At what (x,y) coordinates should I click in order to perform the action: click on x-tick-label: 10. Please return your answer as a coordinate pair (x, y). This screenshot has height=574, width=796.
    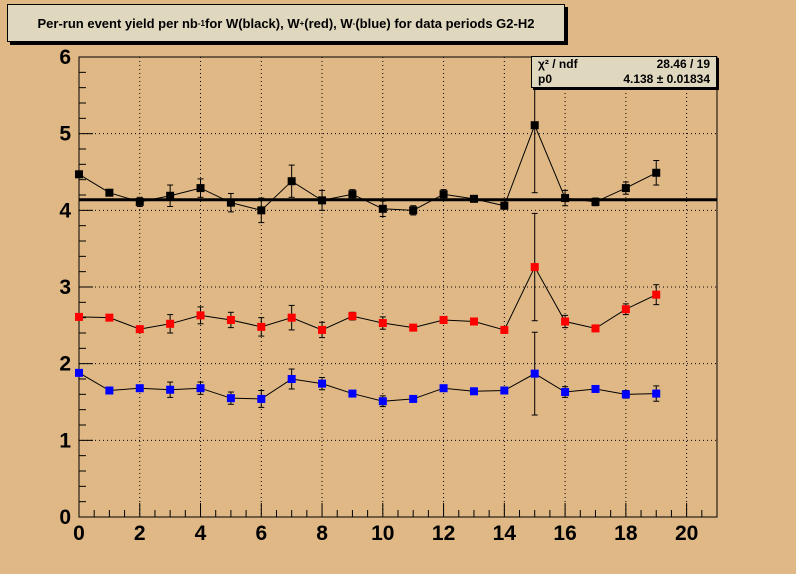
    Looking at the image, I should click on (382, 533).